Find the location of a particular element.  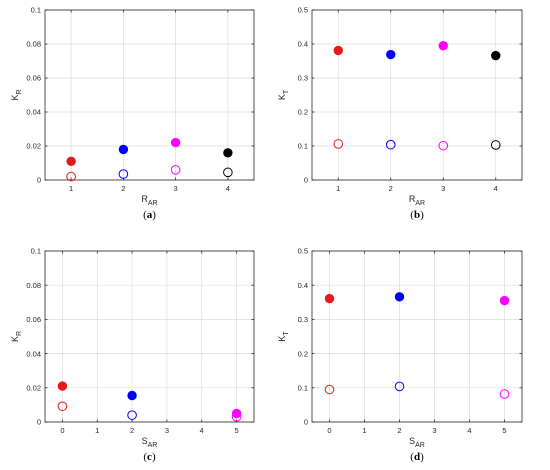

panel-caption: (c) is located at coordinates (149, 457).